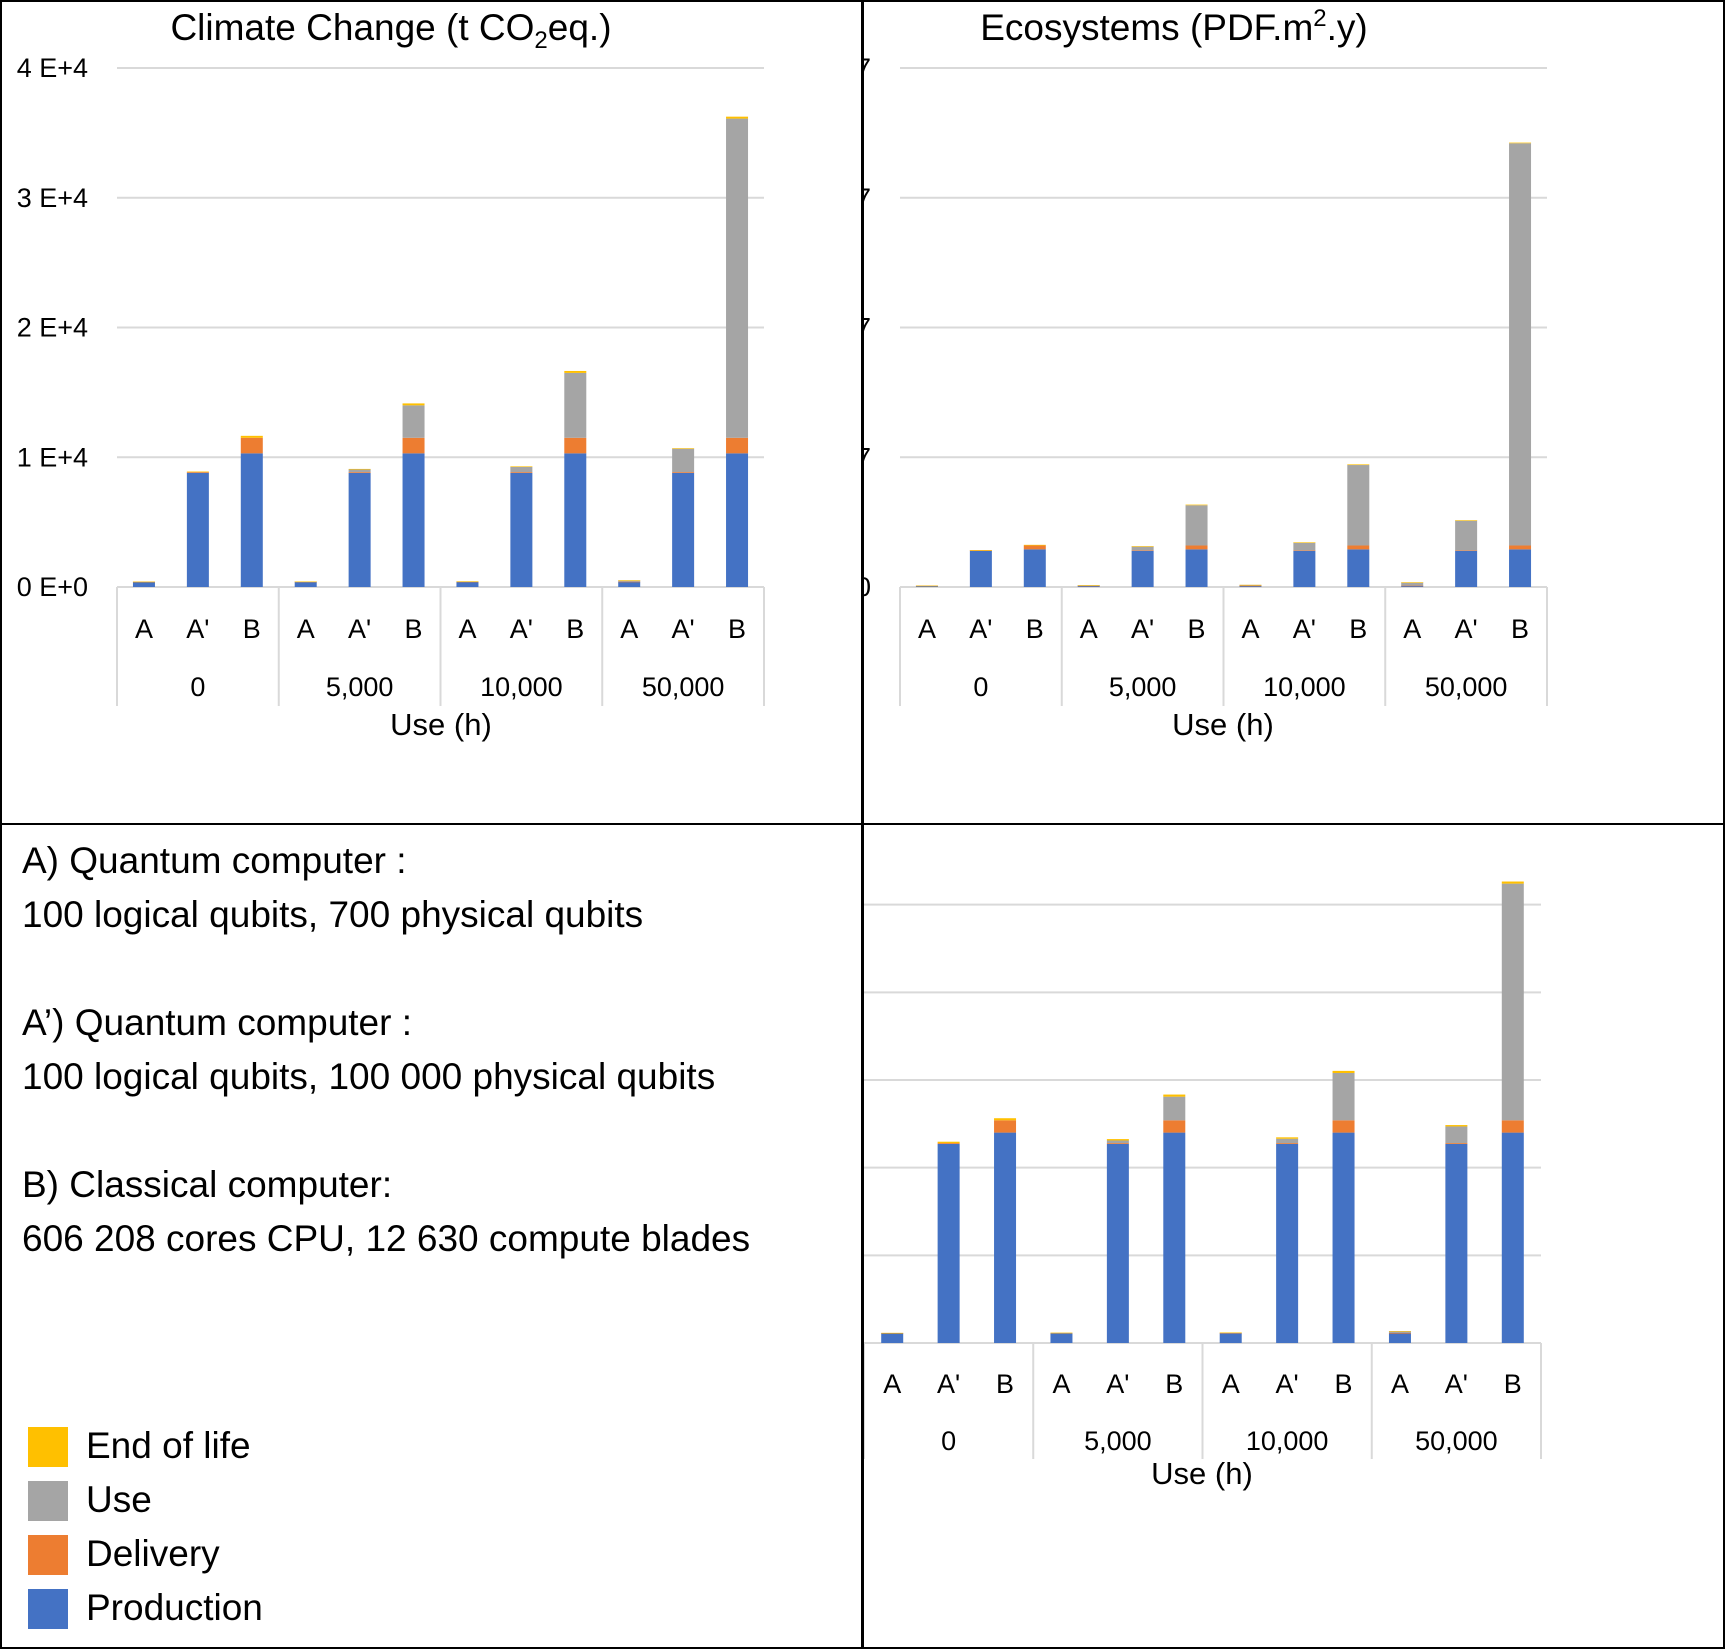 This screenshot has height=1649, width=1725. What do you see at coordinates (867, 328) in the screenshot?
I see `y-tick-label: 2 E+7` at bounding box center [867, 328].